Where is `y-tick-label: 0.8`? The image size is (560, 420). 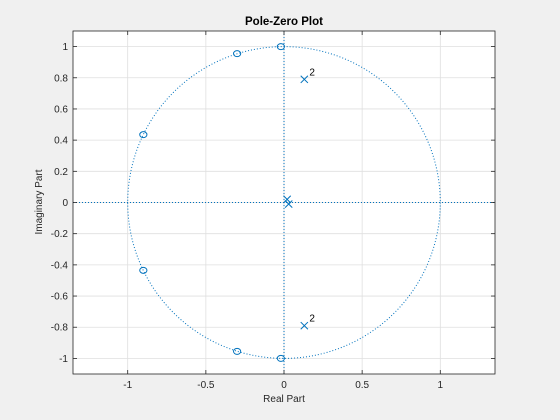 y-tick-label: 0.8 is located at coordinates (61, 78).